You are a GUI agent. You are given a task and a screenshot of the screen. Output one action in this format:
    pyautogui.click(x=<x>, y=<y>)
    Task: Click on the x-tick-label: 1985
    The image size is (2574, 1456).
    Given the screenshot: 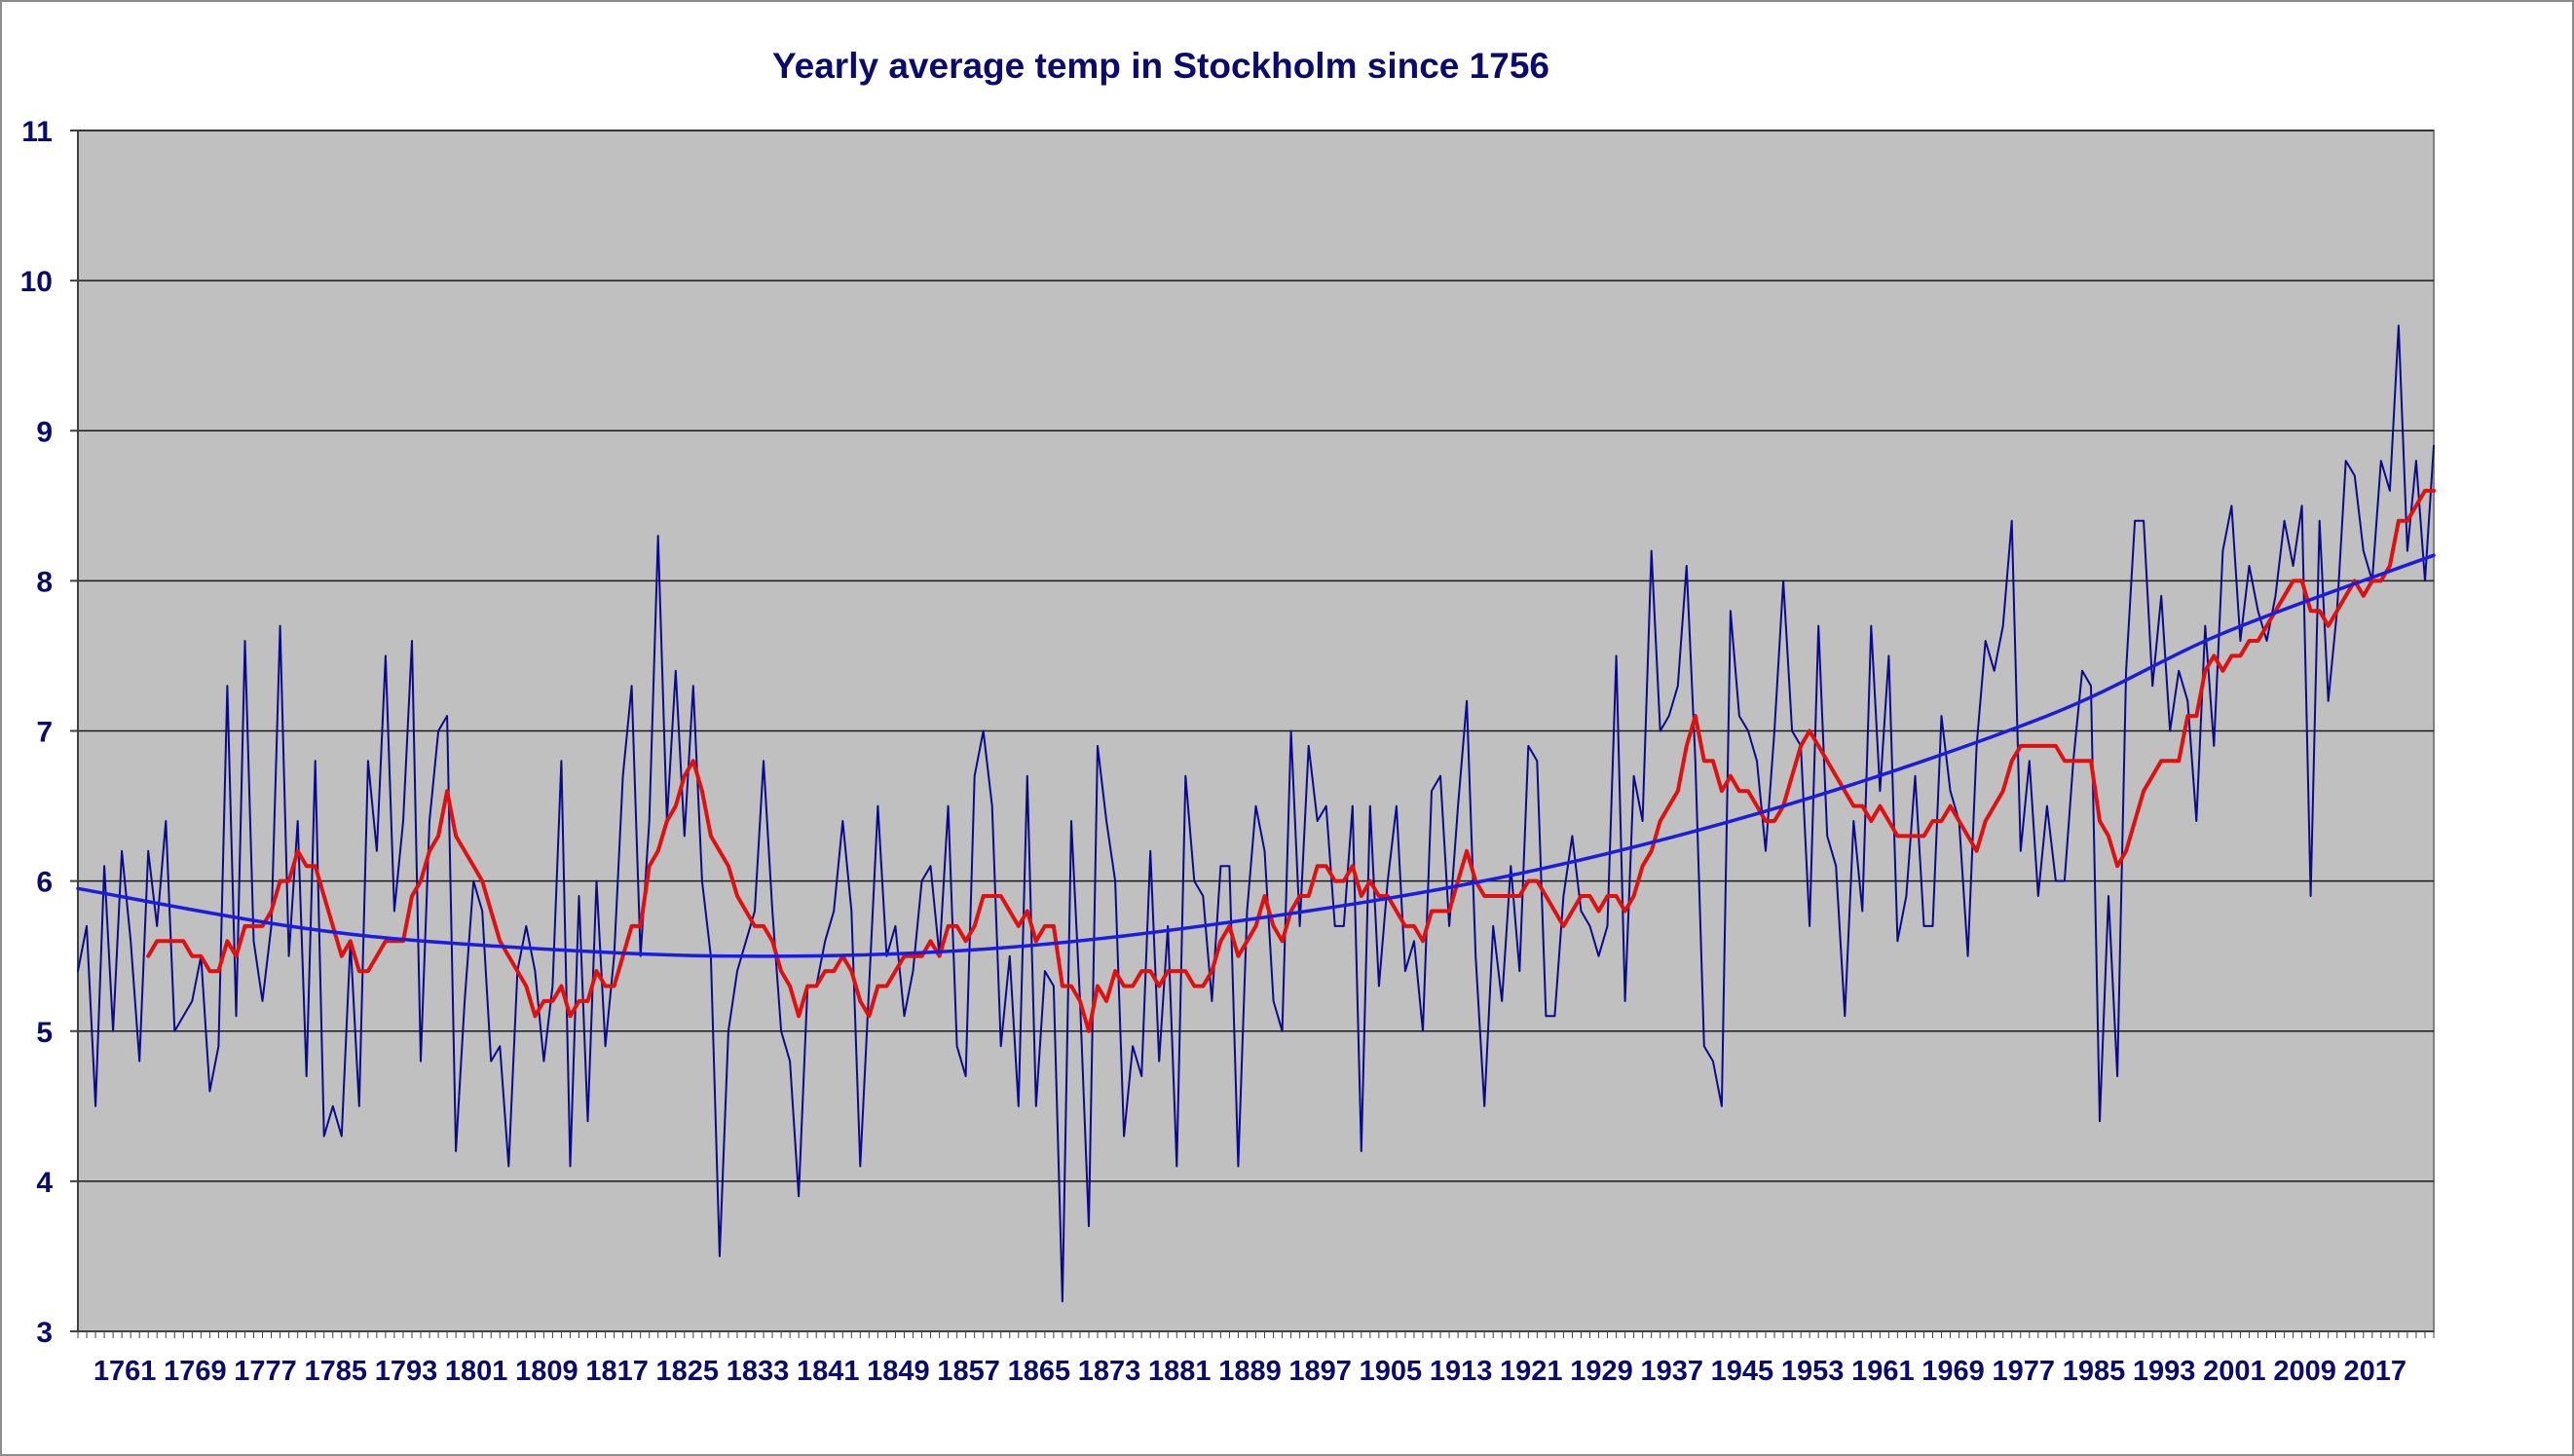 What is the action you would take?
    pyautogui.click(x=2094, y=1371)
    